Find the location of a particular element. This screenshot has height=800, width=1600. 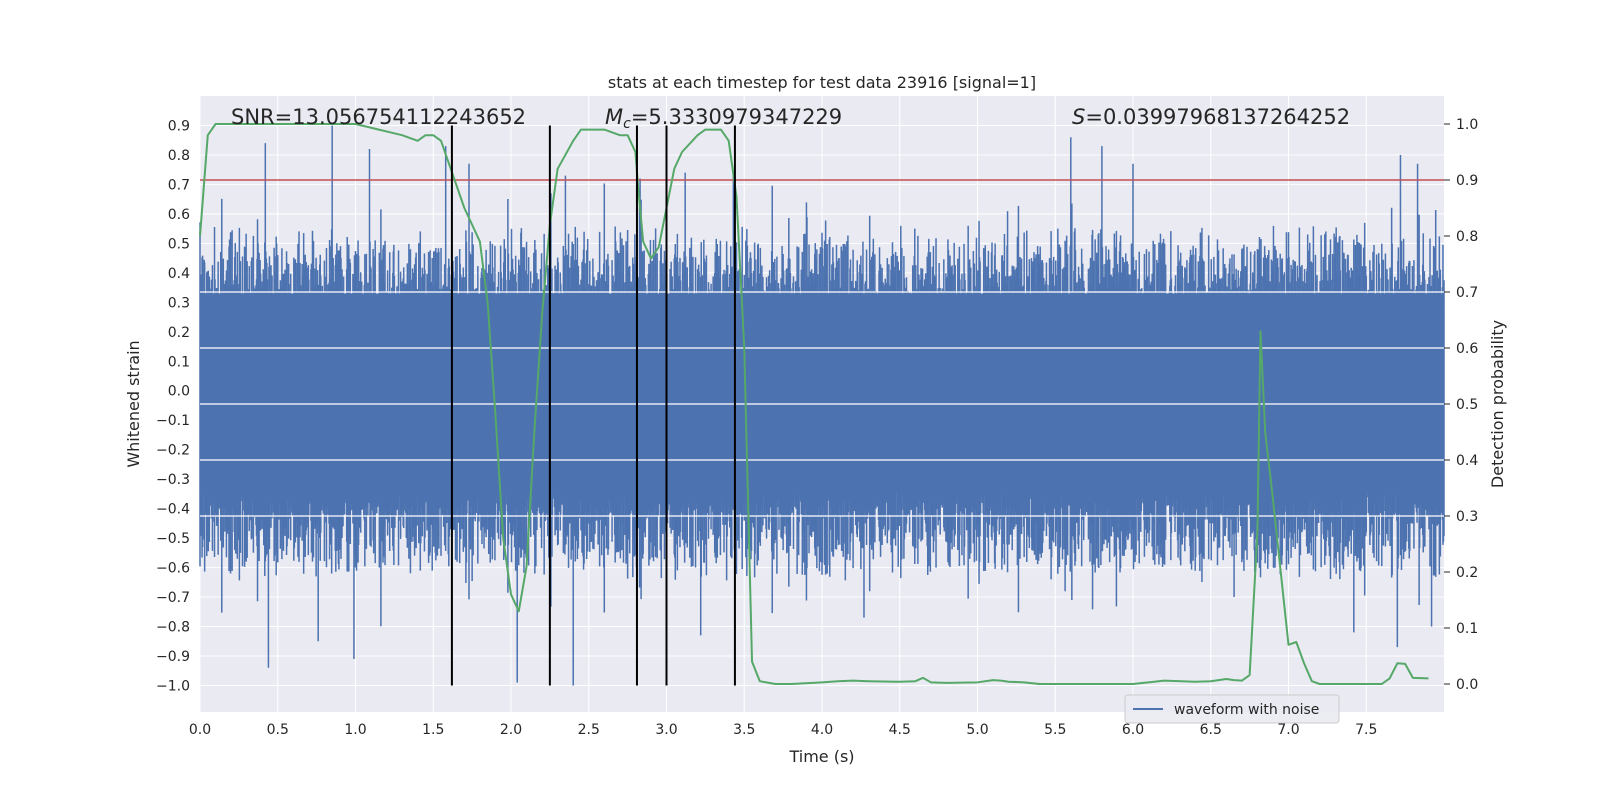

y-tick-label: −0.1 is located at coordinates (173, 421).